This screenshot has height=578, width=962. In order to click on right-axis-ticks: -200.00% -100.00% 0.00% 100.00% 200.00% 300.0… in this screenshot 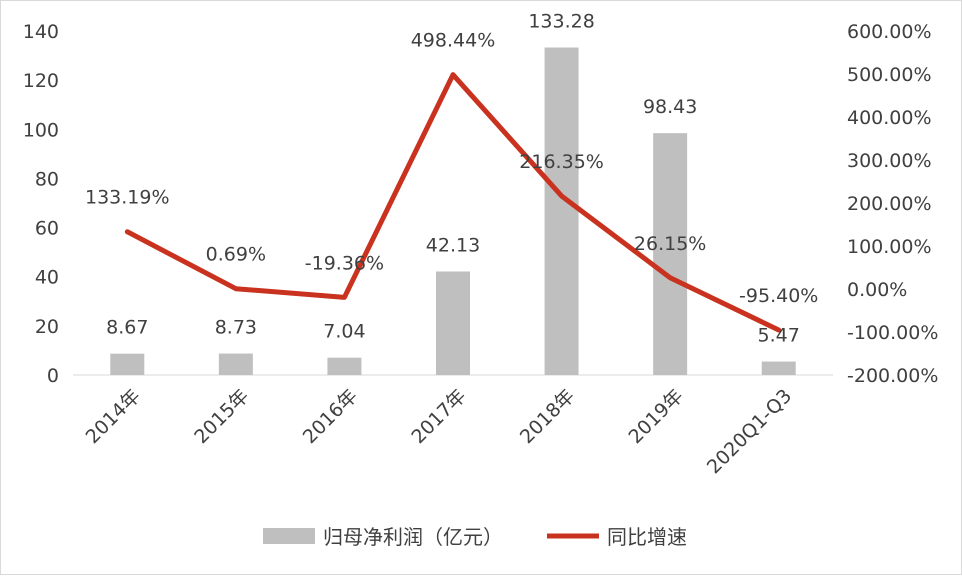, I will do `click(892, 204)`.